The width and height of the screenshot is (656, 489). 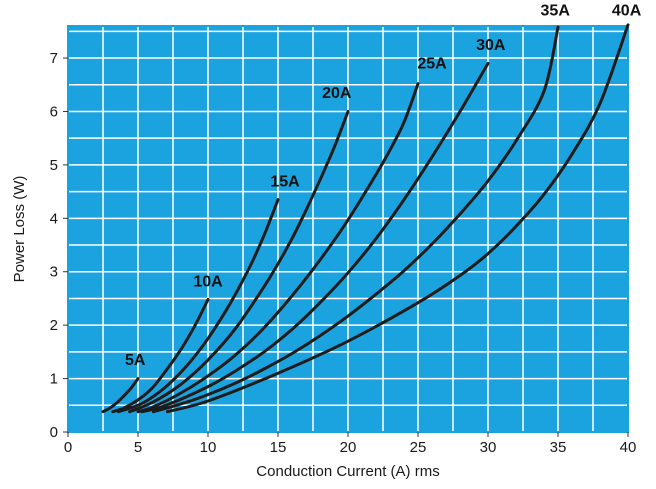 What do you see at coordinates (556, 10) in the screenshot?
I see `curve-label-35a: 35A` at bounding box center [556, 10].